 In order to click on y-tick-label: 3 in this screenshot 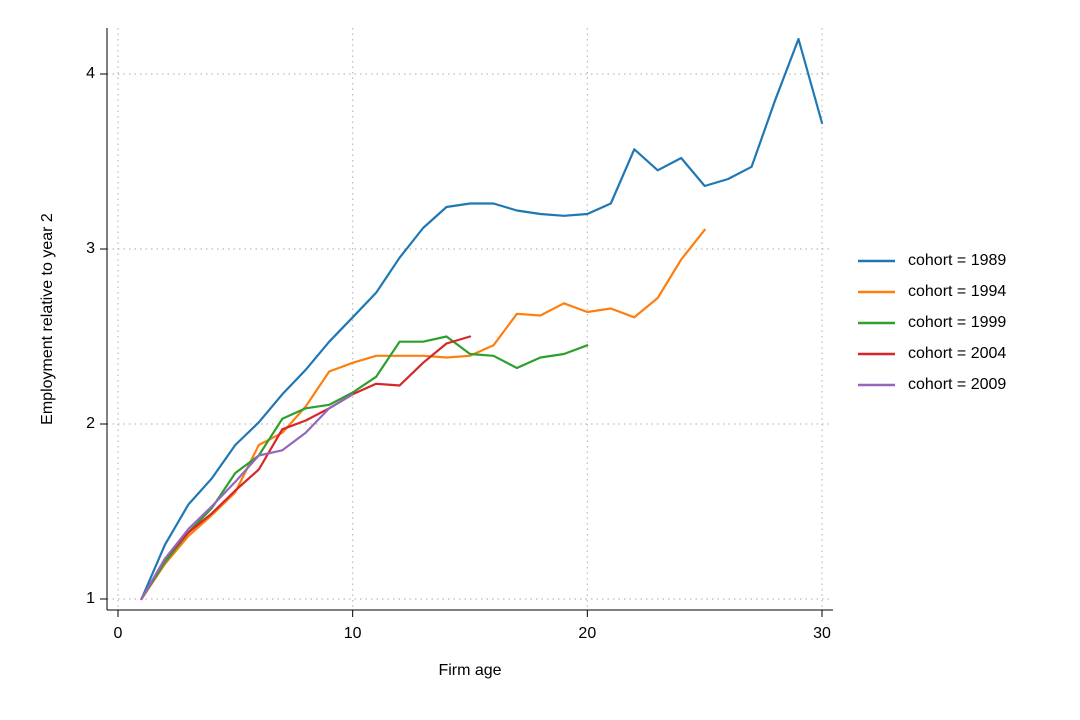, I will do `click(90, 248)`.